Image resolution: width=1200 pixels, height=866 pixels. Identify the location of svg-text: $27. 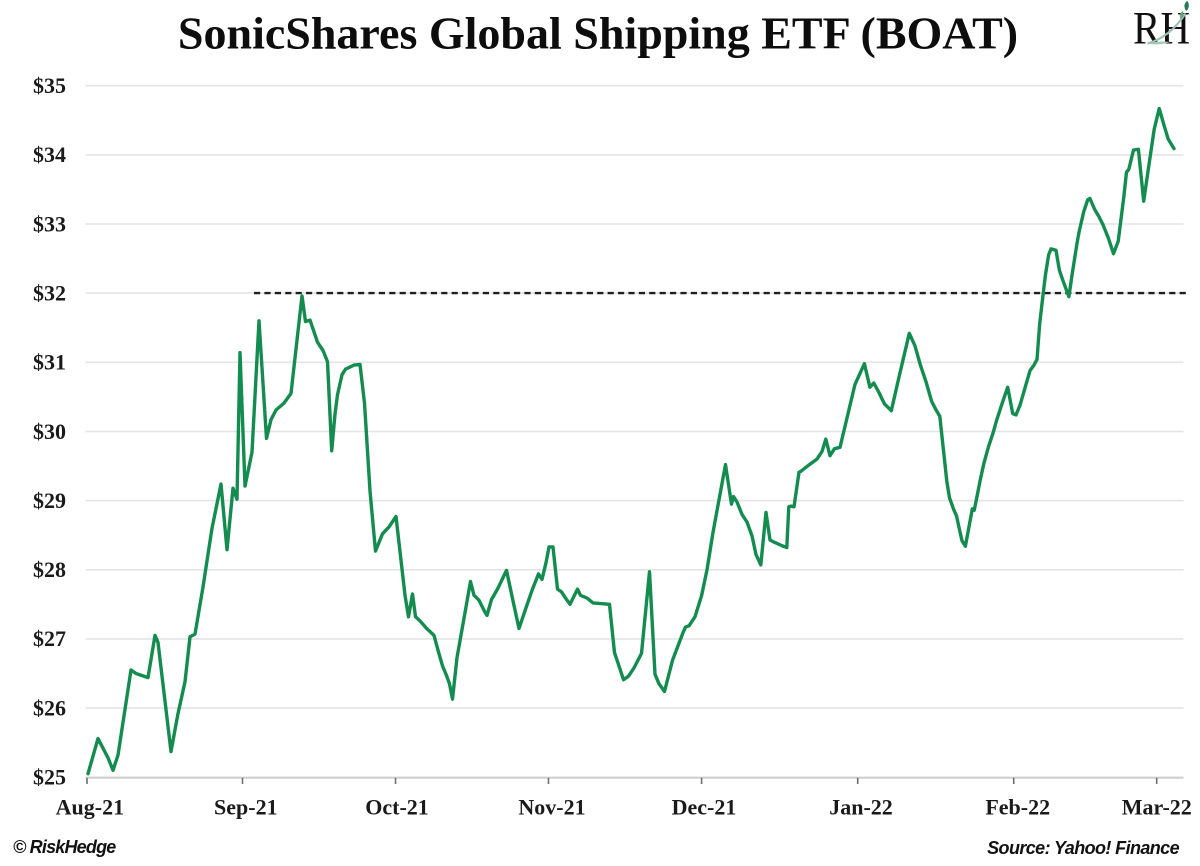
(49, 638).